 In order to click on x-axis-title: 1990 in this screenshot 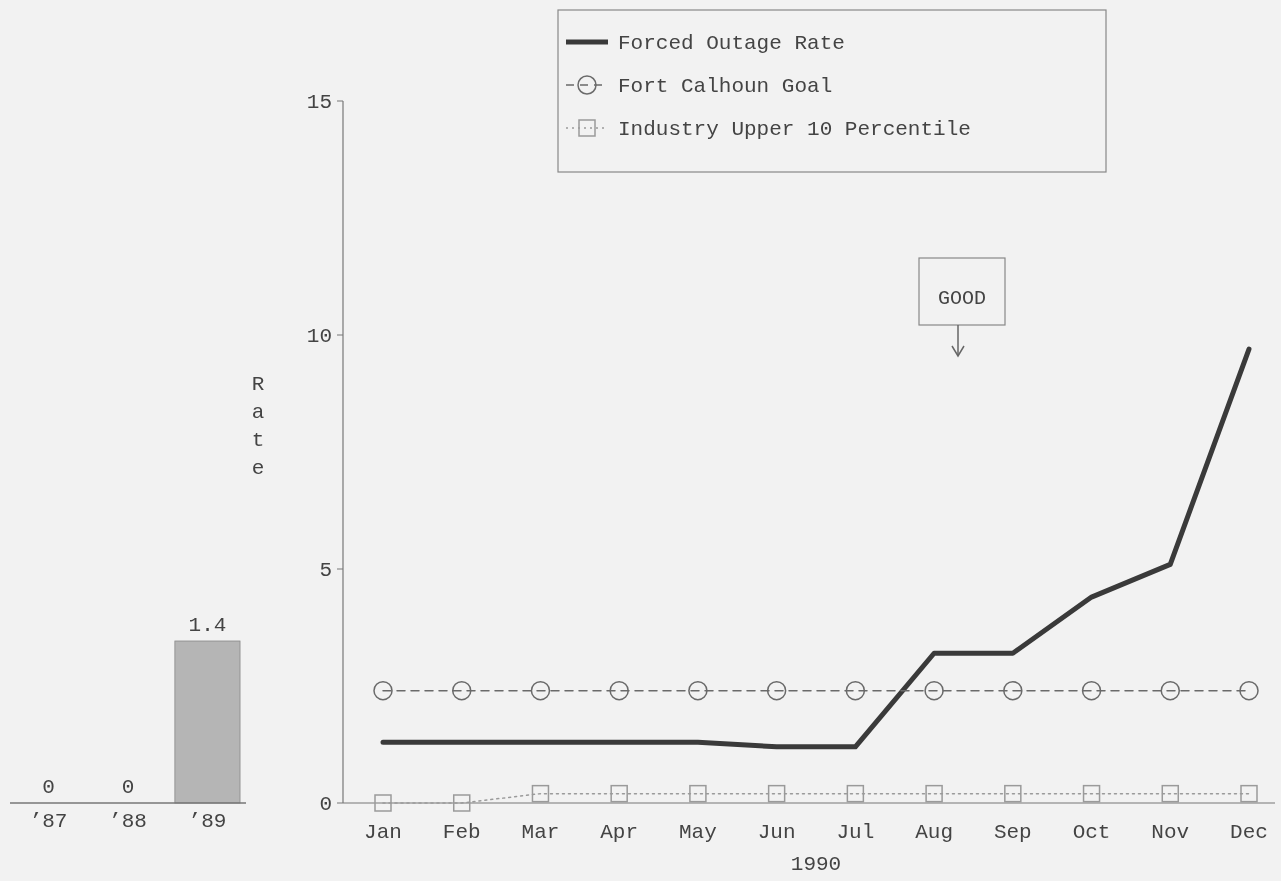, I will do `click(816, 864)`.